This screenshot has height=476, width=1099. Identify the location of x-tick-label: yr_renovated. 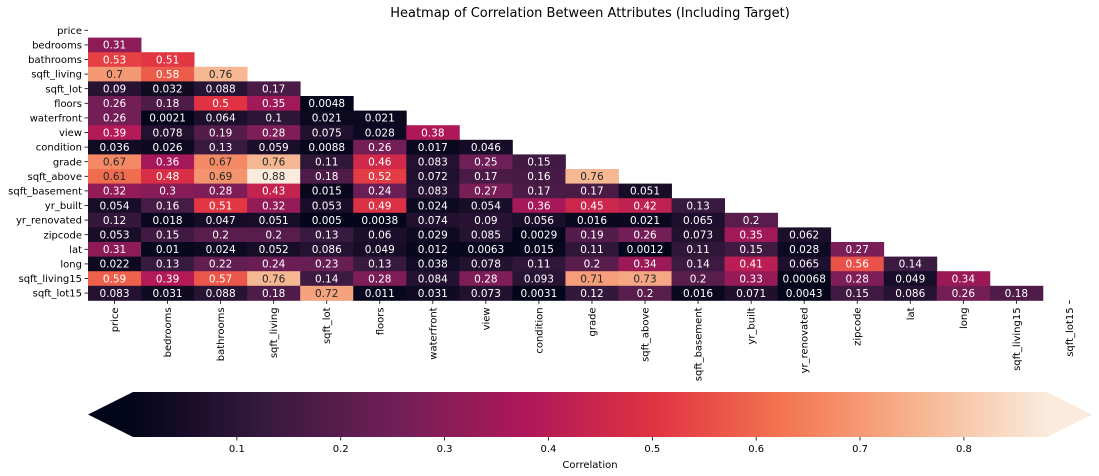
(805, 340).